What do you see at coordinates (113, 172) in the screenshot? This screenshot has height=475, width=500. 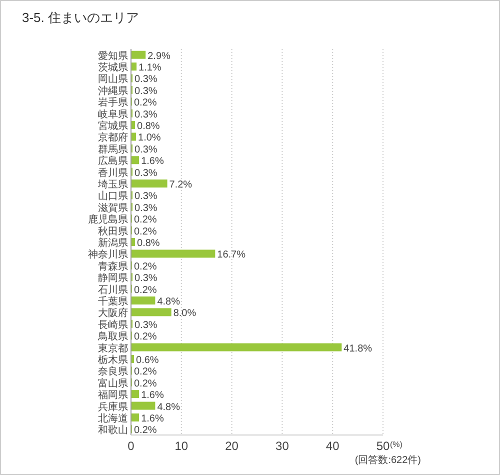 I see `y-tick-label: 香川県` at bounding box center [113, 172].